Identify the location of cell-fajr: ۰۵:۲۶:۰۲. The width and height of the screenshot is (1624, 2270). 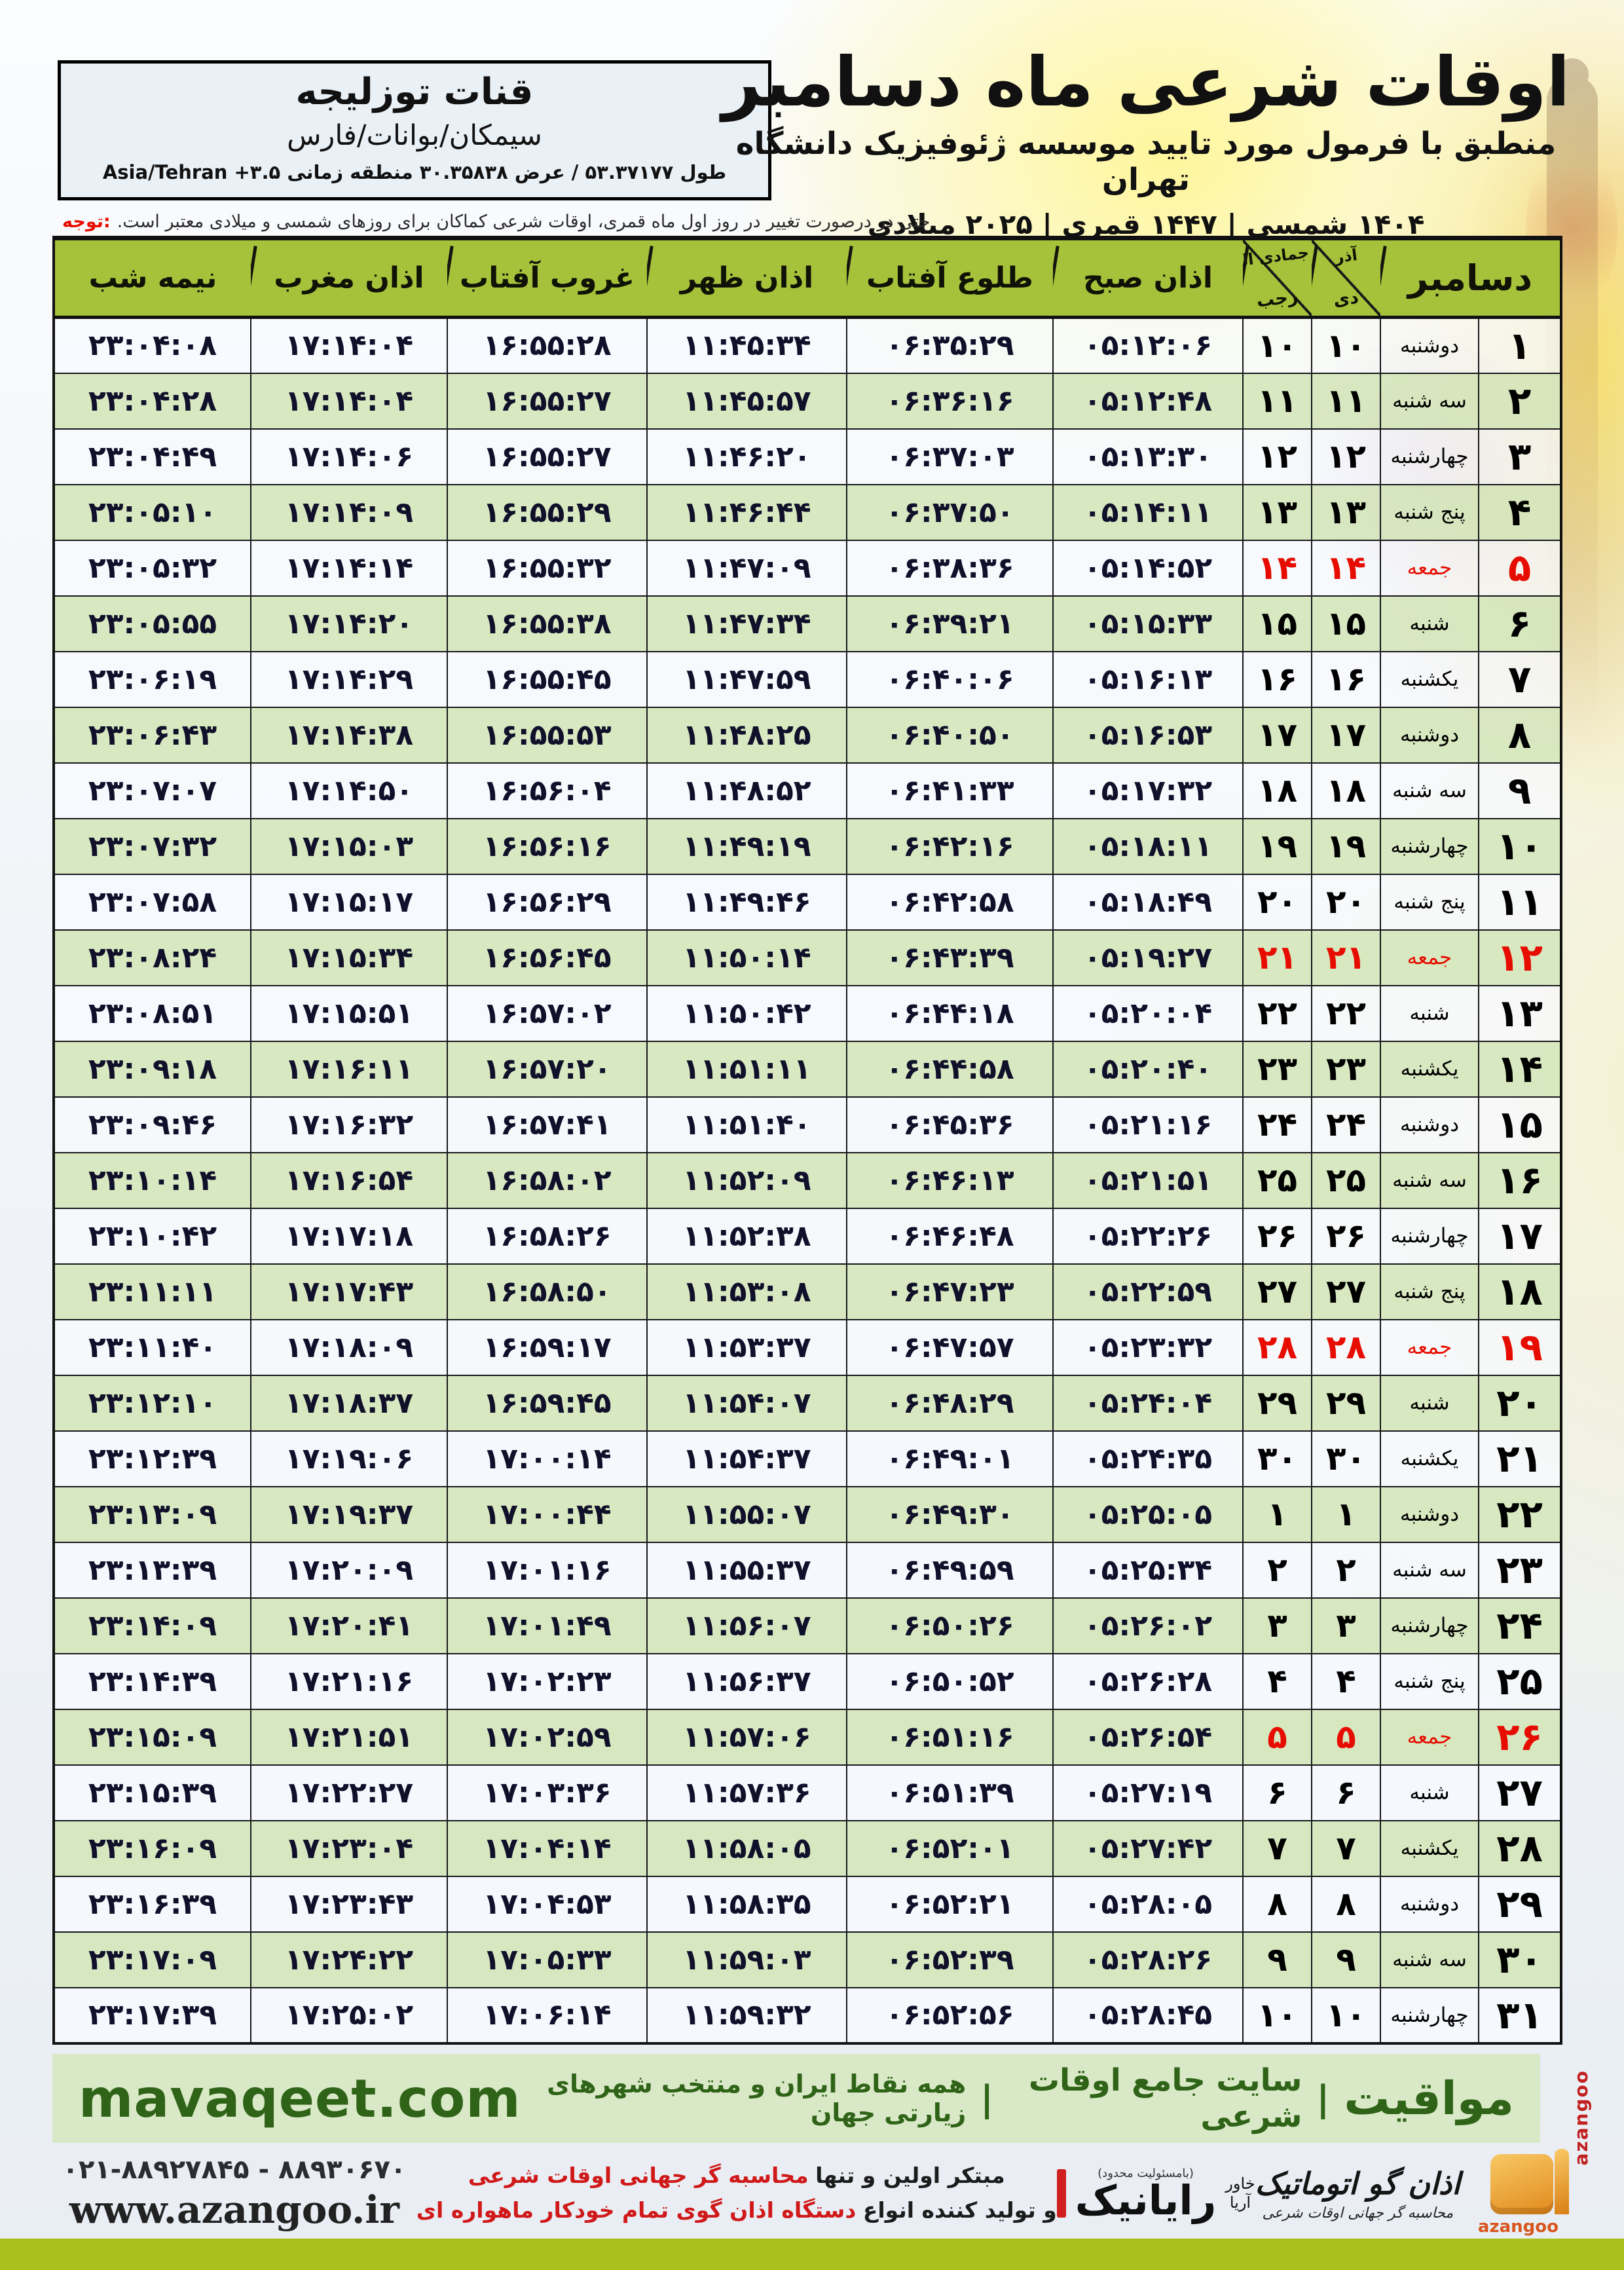
(1148, 1625).